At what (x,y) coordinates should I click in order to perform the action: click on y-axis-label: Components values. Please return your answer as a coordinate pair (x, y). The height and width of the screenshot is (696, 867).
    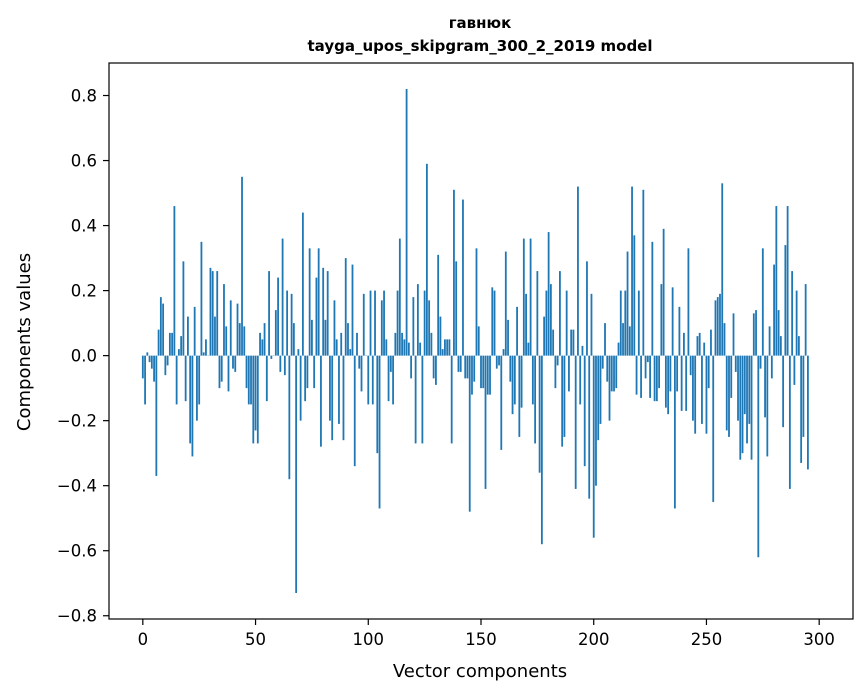
    Looking at the image, I should click on (24, 342).